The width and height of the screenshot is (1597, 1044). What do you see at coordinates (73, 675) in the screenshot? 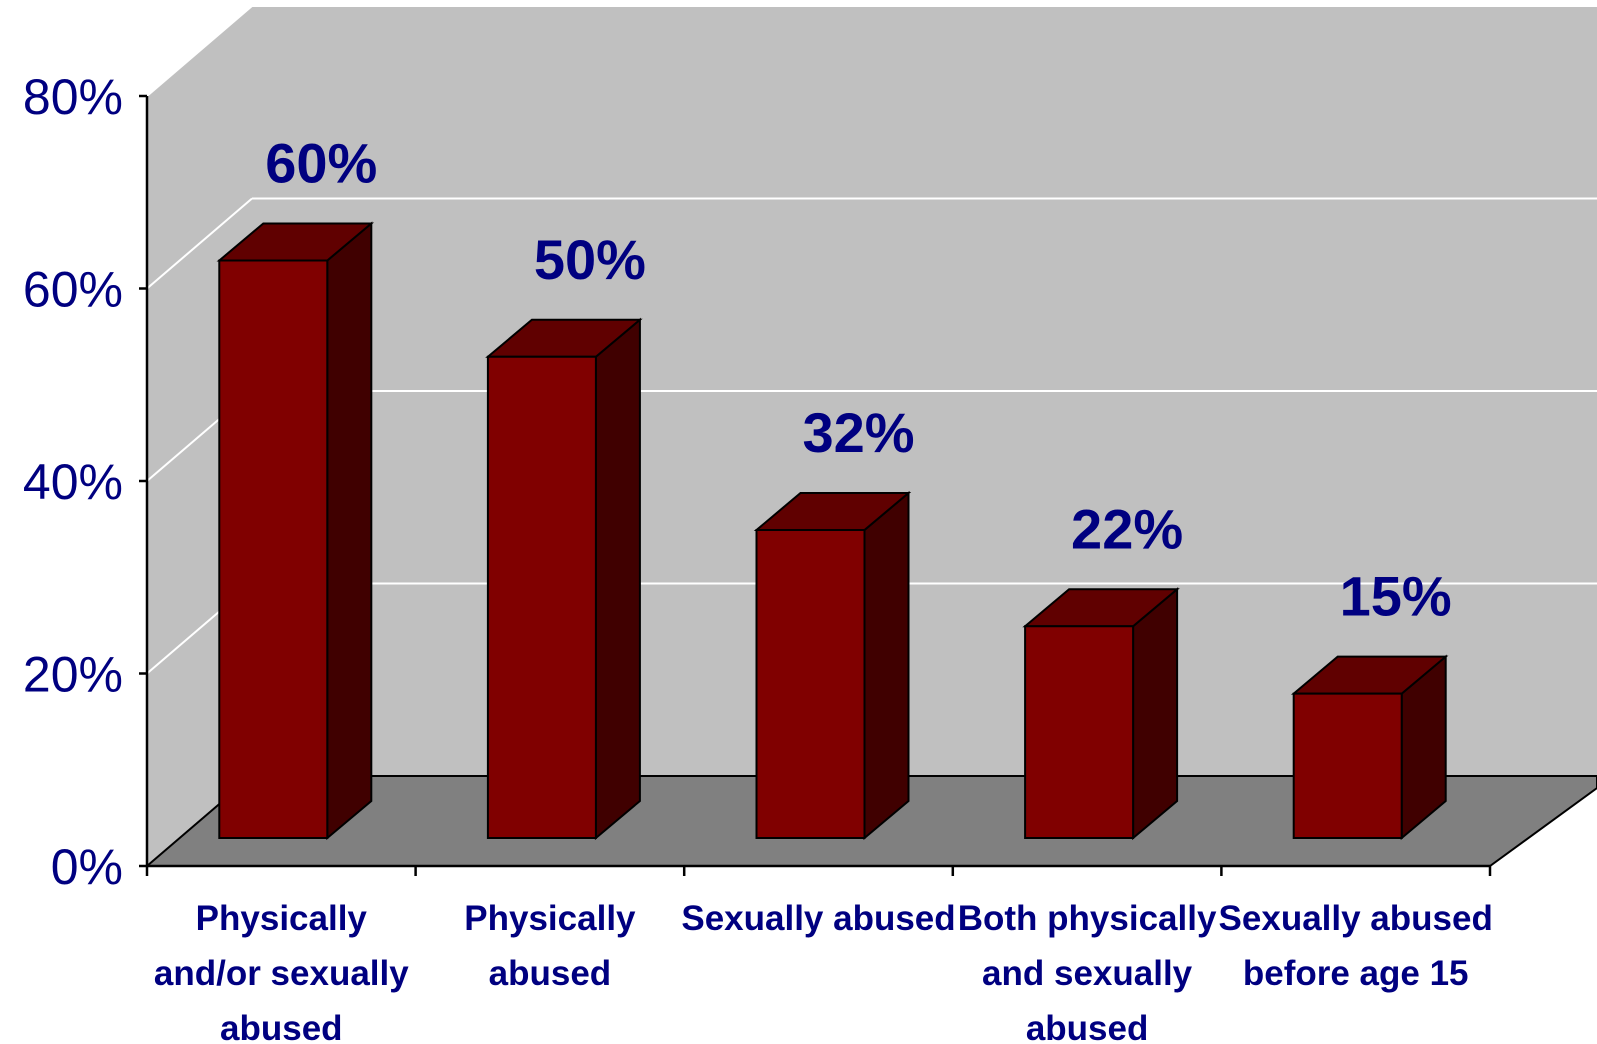
I see `y-tick-label: 20%` at bounding box center [73, 675].